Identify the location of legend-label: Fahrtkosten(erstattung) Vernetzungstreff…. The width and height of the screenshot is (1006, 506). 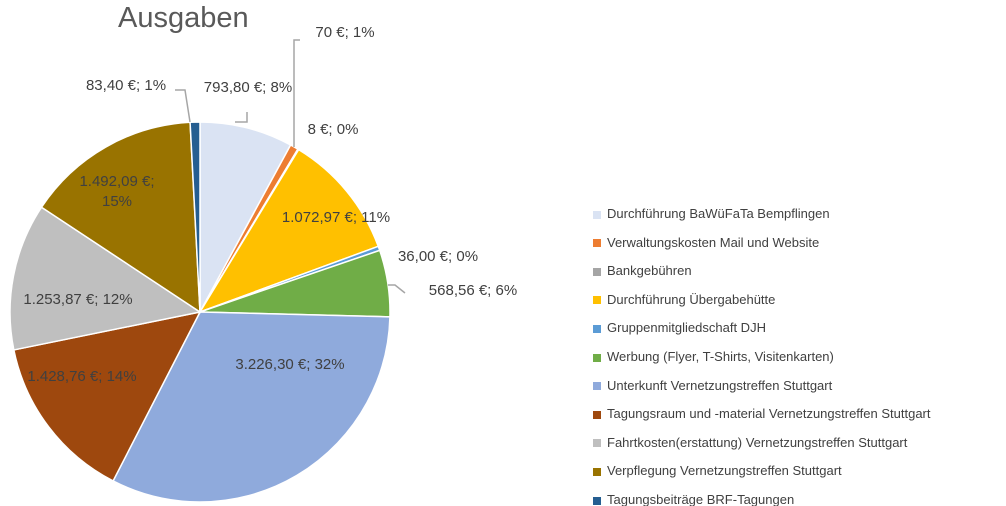
(757, 442).